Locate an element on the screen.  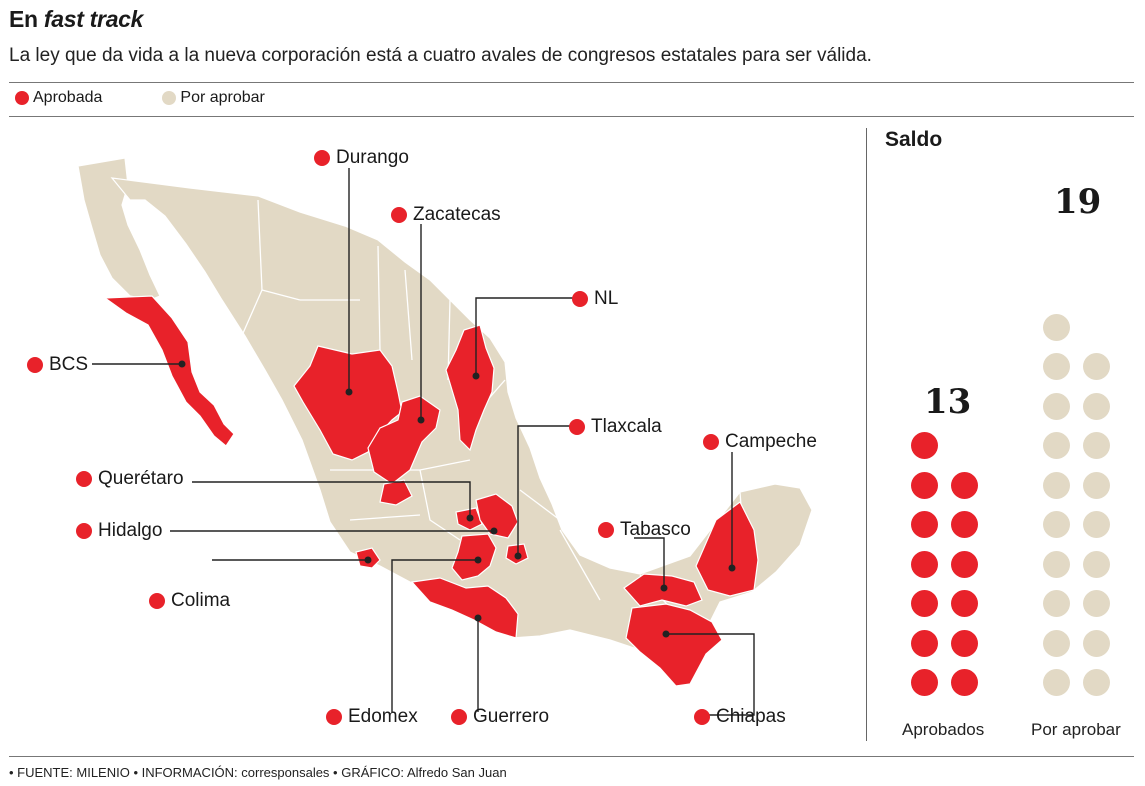
label-campeche: Campeche is located at coordinates (760, 442).